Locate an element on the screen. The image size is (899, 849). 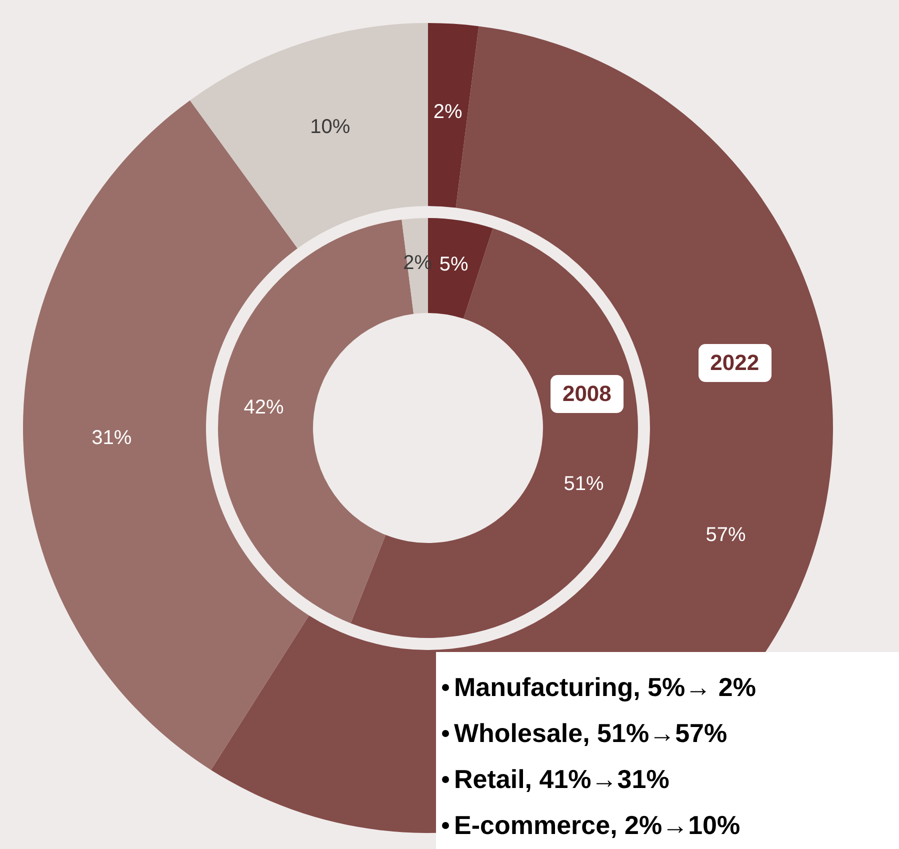
data-label: 5% is located at coordinates (454, 265).